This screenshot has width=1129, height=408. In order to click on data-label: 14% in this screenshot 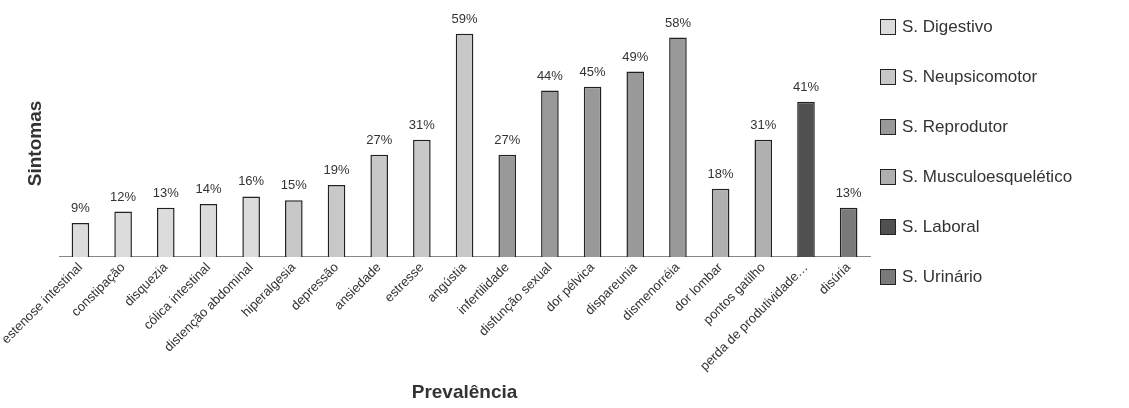, I will do `click(208, 189)`.